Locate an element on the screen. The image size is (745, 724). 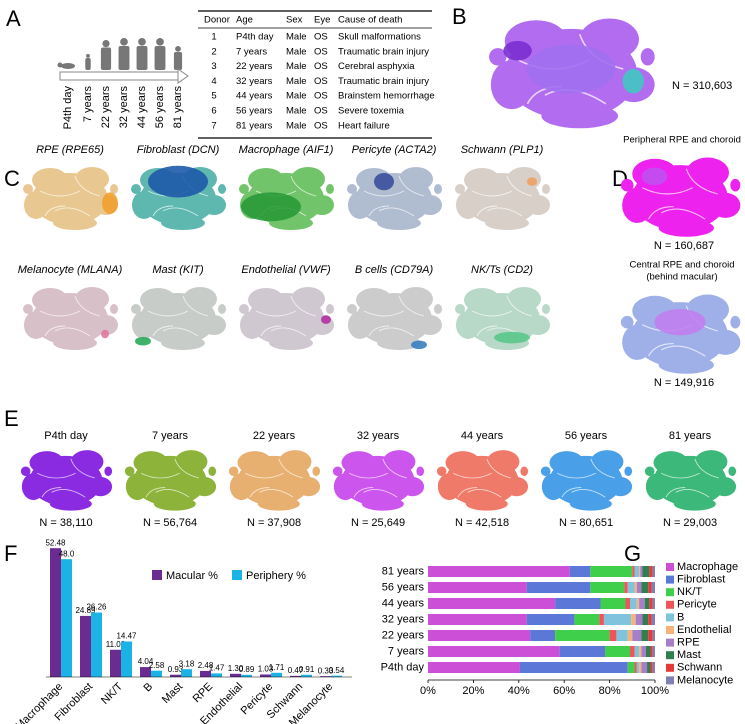
category-label: 56 years is located at coordinates (403, 587).